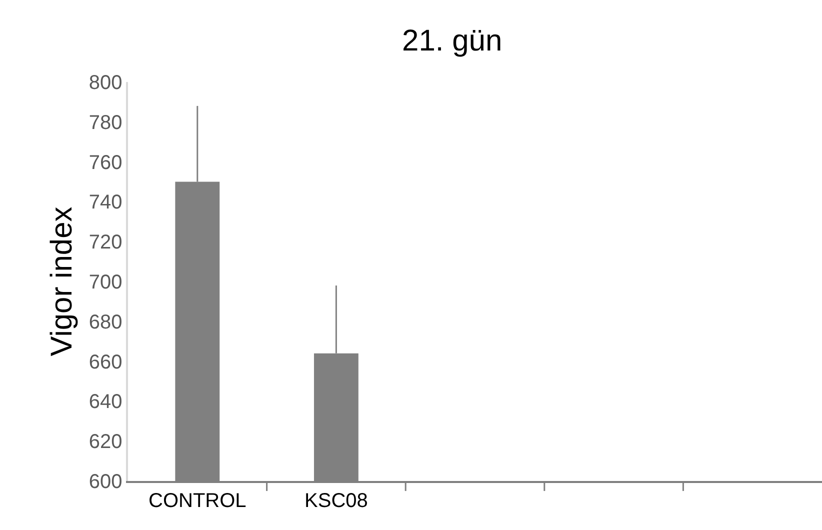 The image size is (822, 530). I want to click on chart-title: 21. gün, so click(452, 41).